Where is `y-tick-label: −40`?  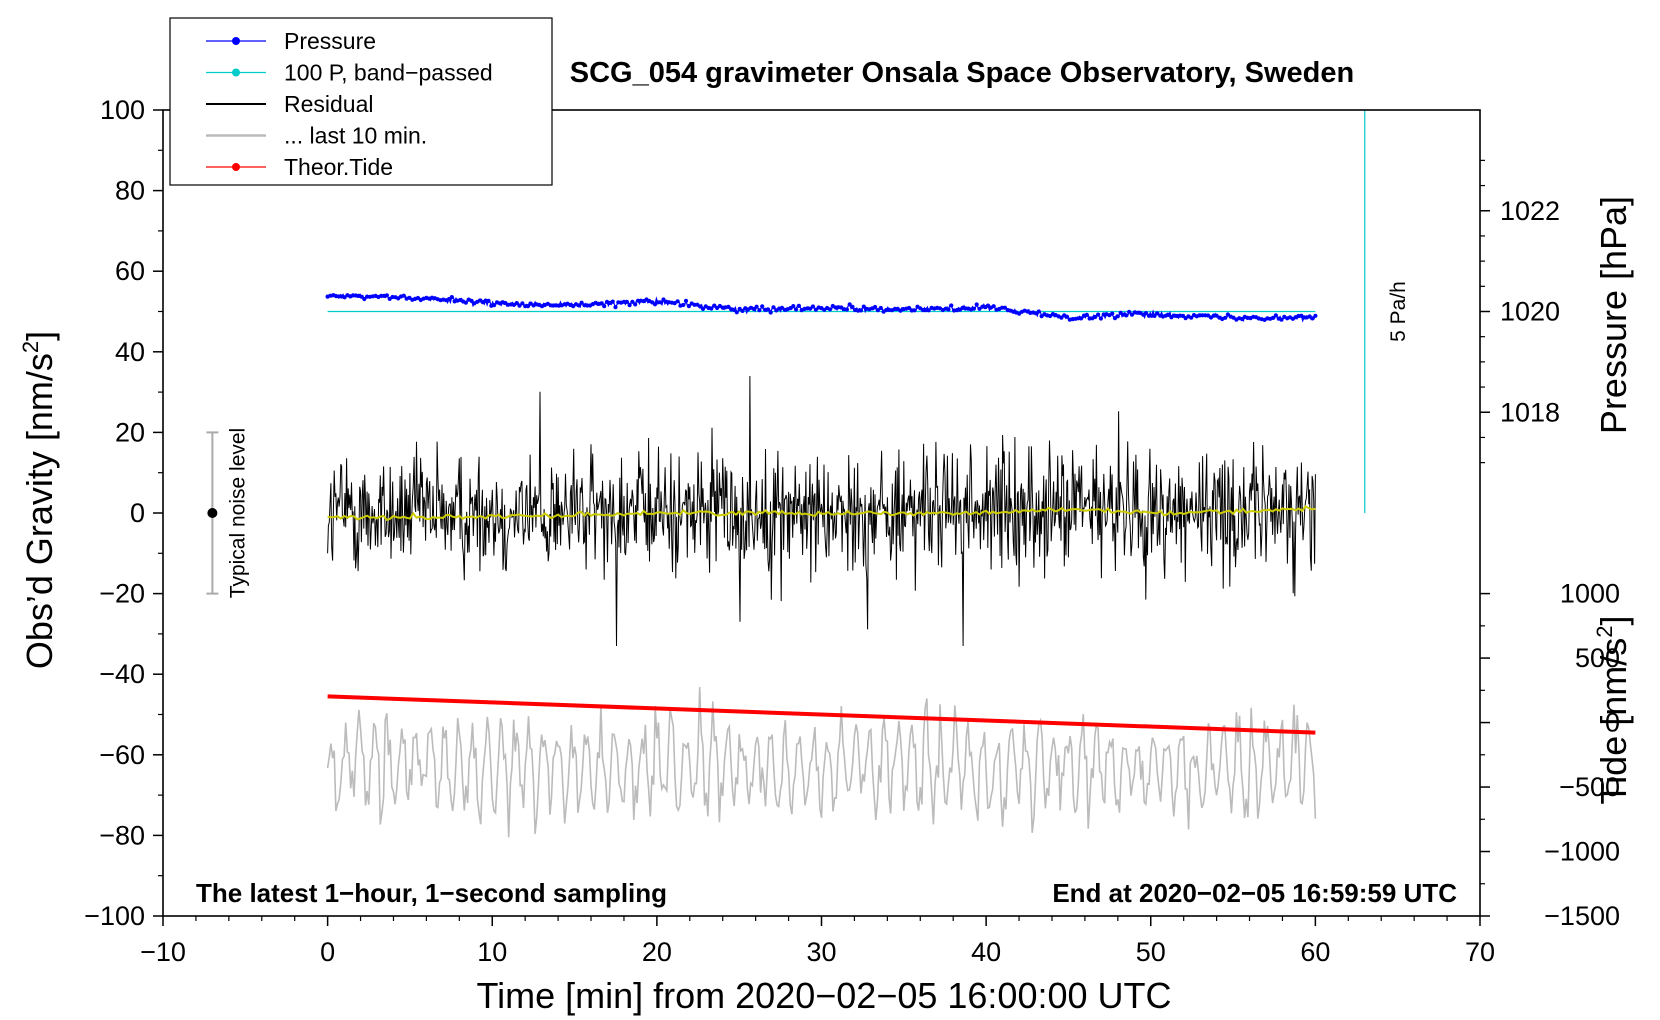 y-tick-label: −40 is located at coordinates (122, 674).